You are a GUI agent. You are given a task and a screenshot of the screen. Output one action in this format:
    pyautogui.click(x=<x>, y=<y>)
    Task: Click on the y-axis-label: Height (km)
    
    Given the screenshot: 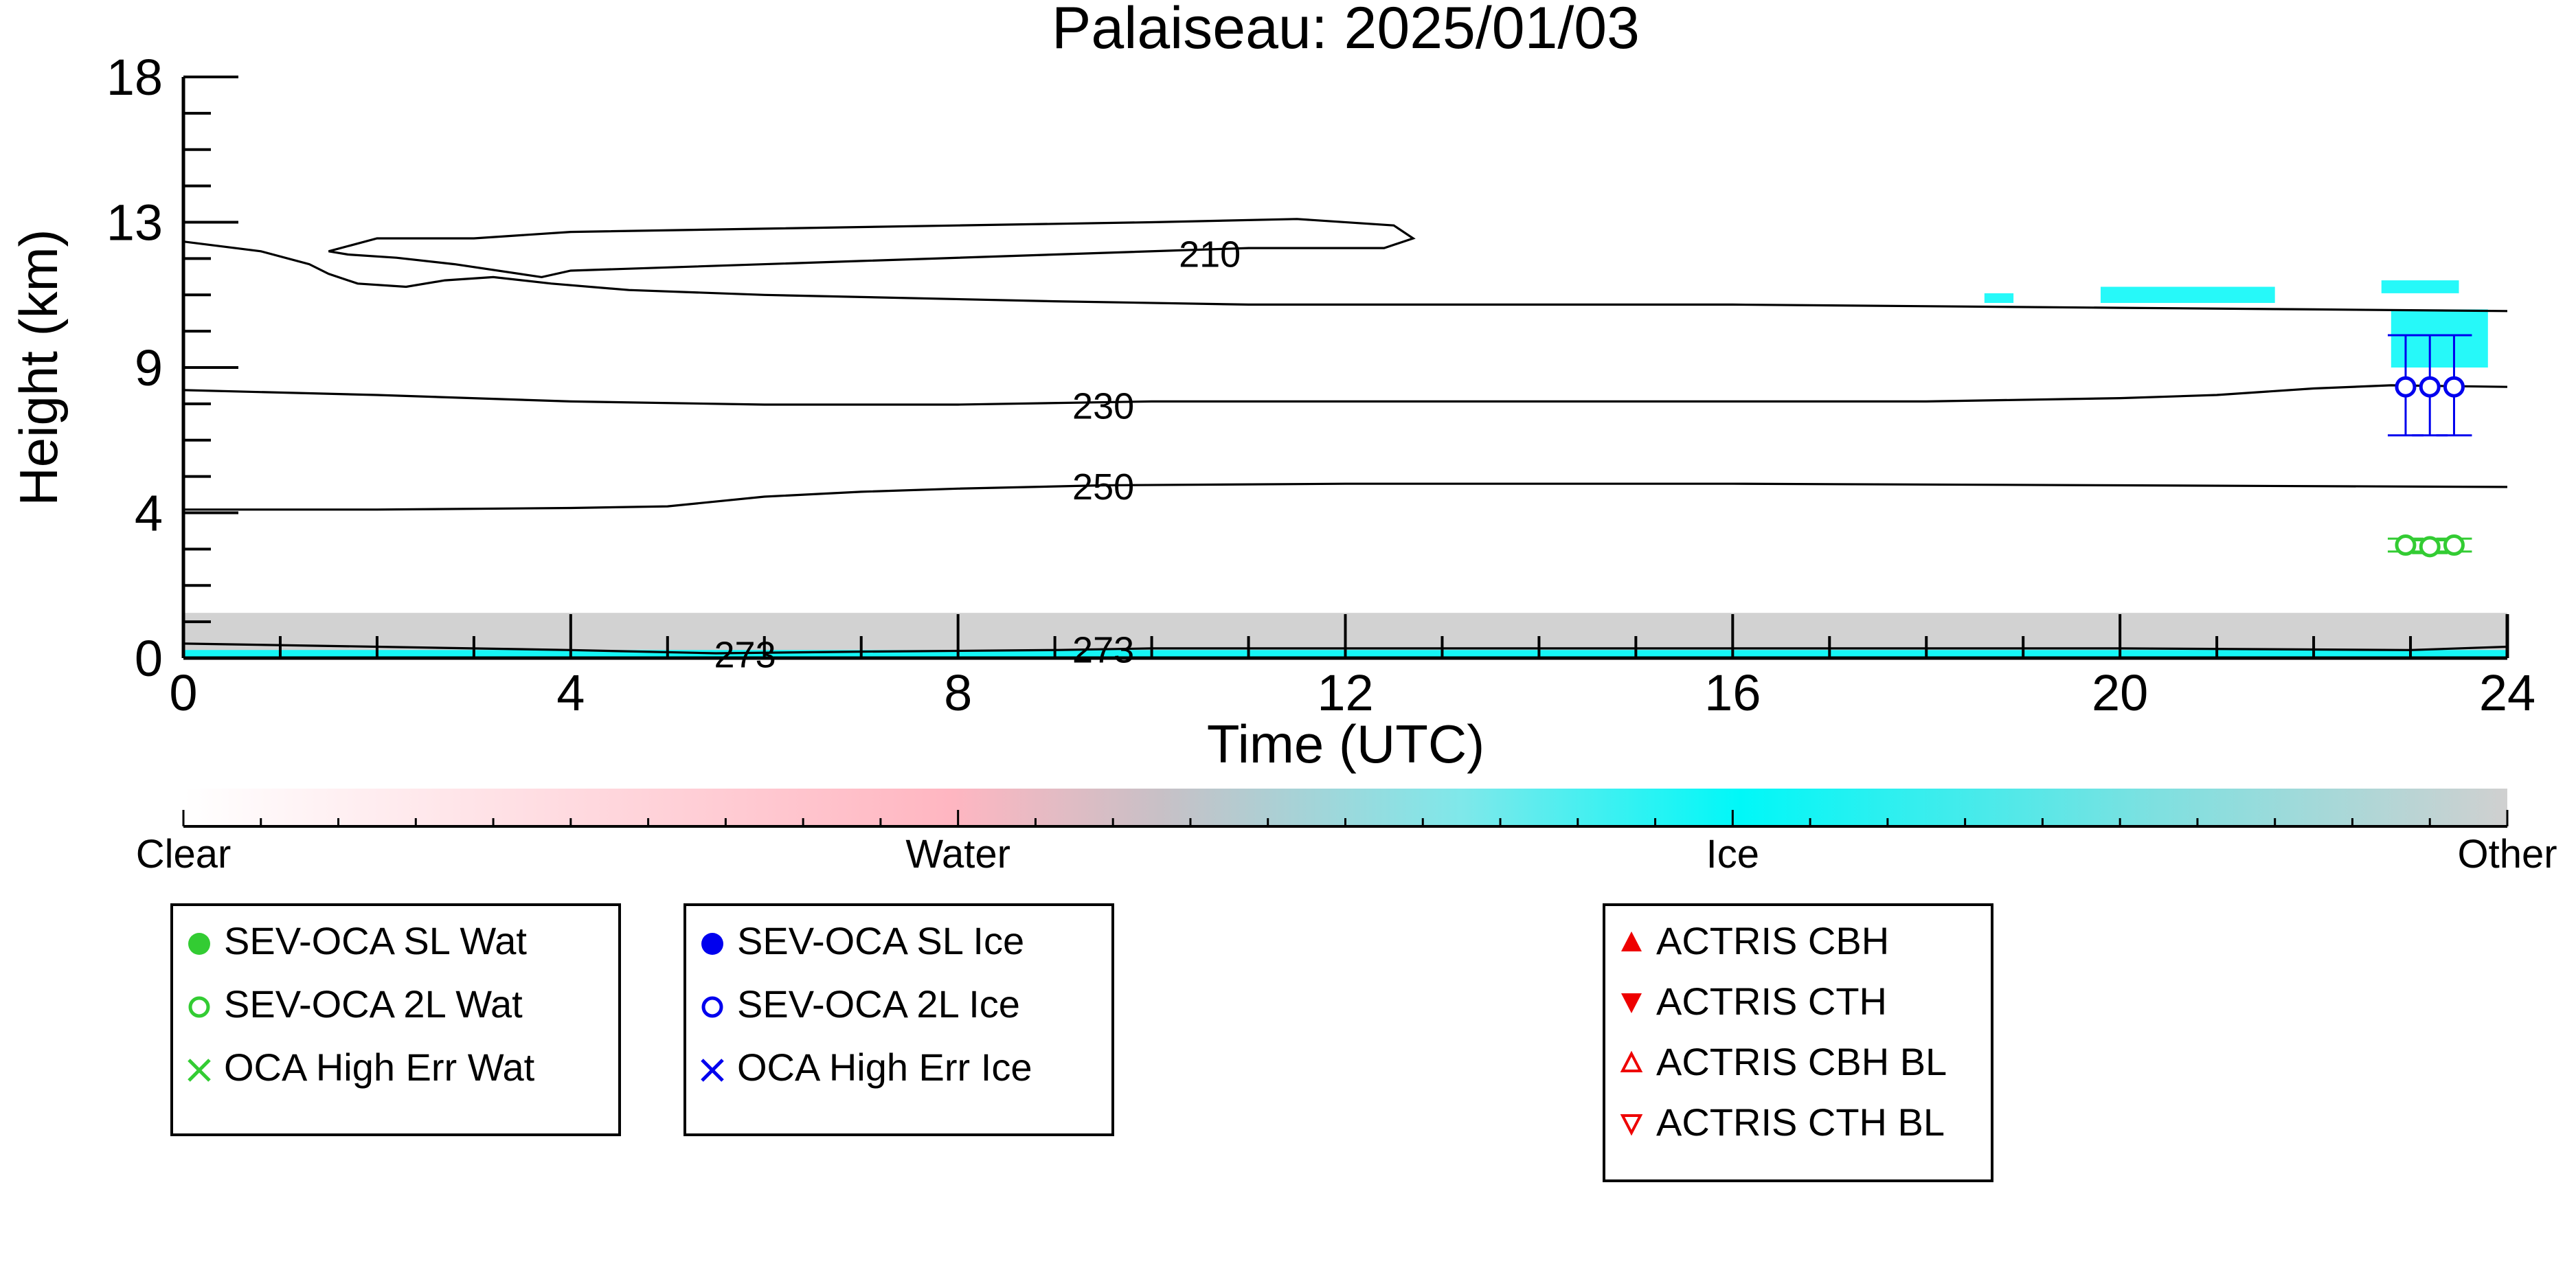 What is the action you would take?
    pyautogui.click(x=38, y=367)
    